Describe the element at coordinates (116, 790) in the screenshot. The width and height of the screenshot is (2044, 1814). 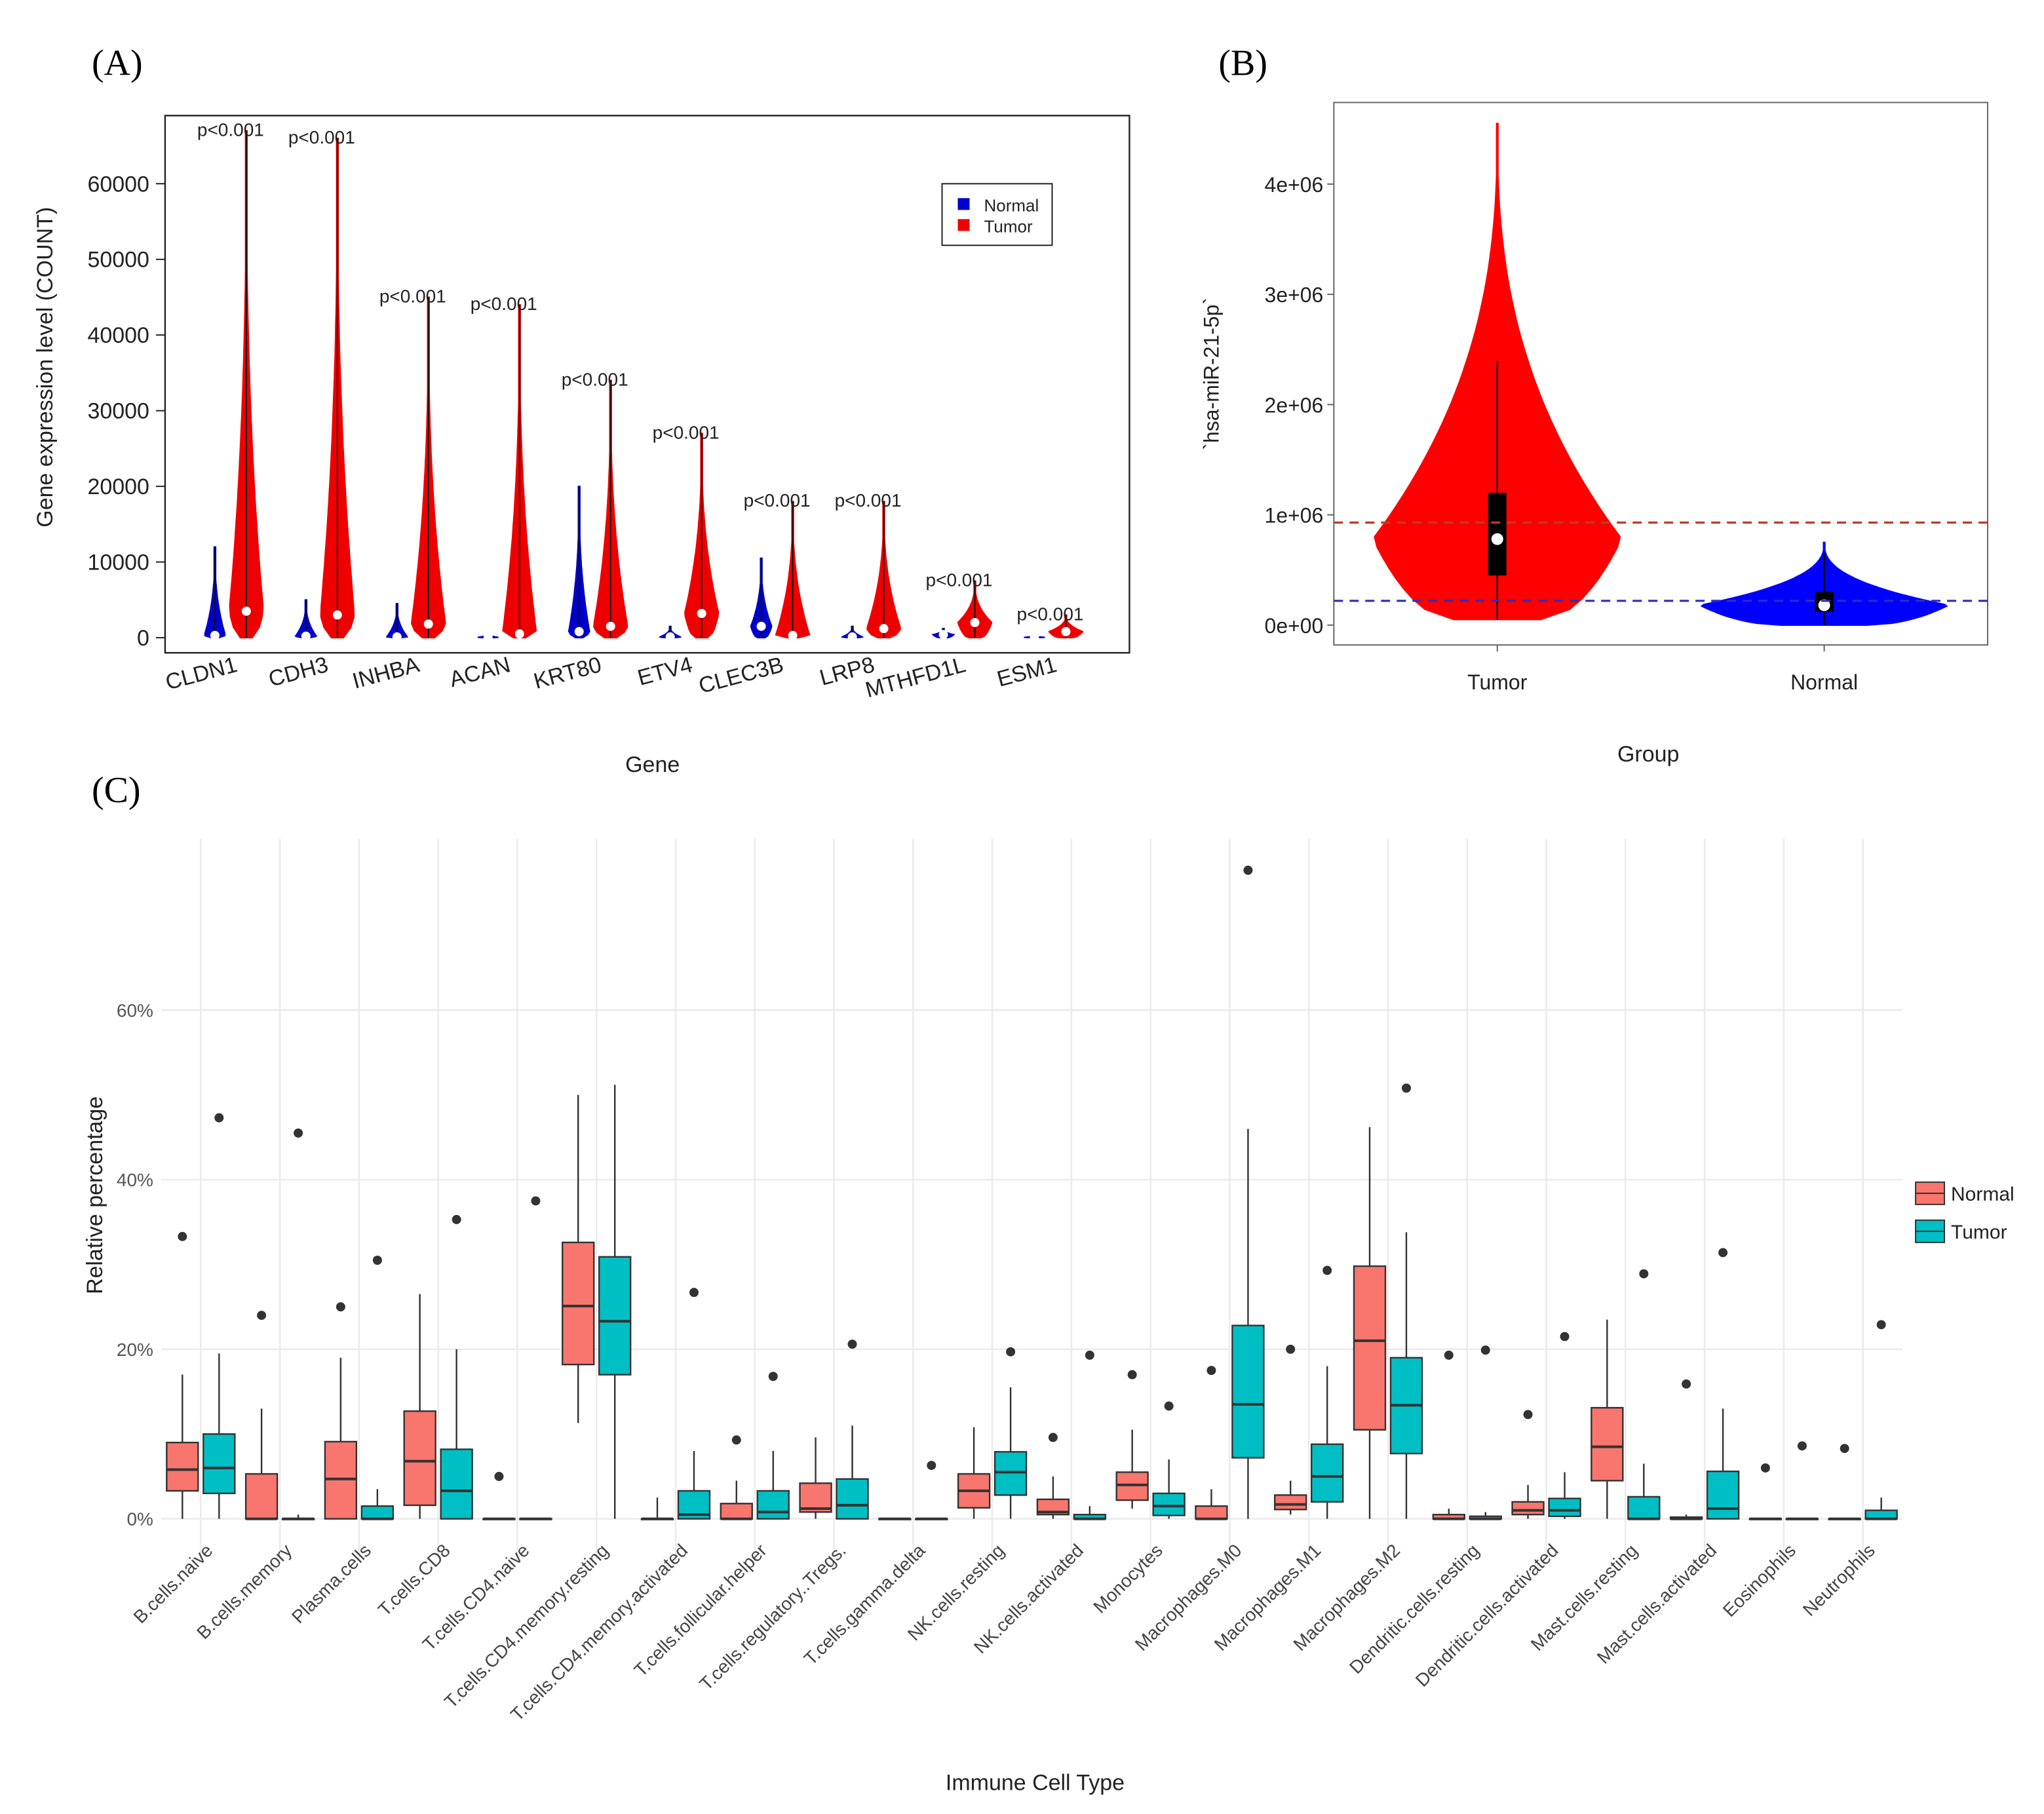
I see `panel-label: (C)` at that location.